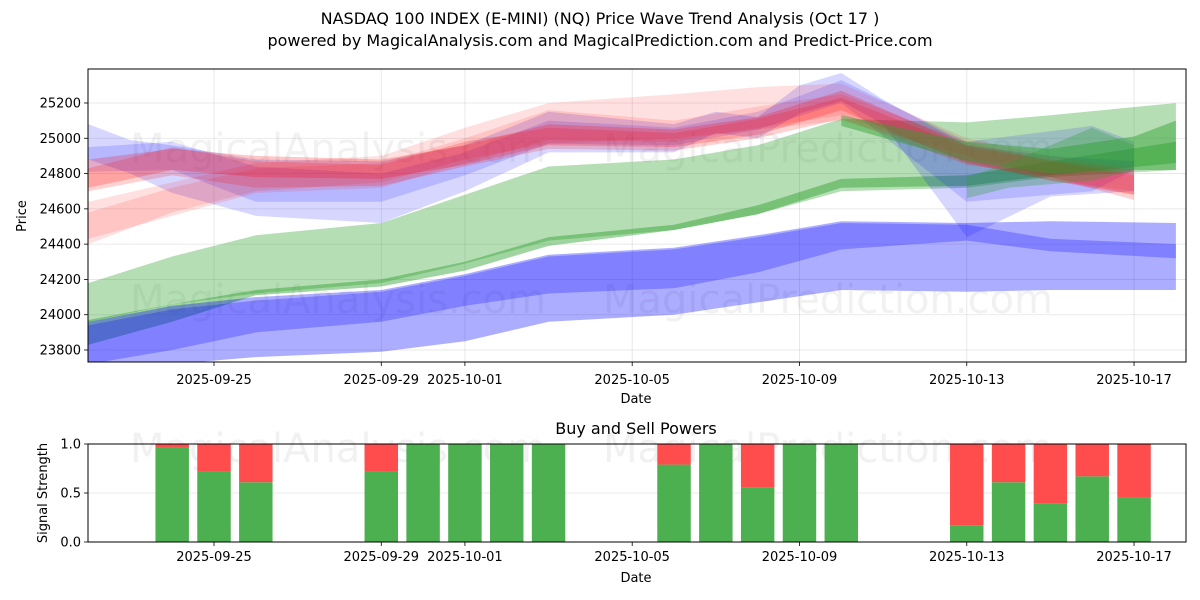  What do you see at coordinates (70, 445) in the screenshot?
I see `signal-y-tick-label: 1.0` at bounding box center [70, 445].